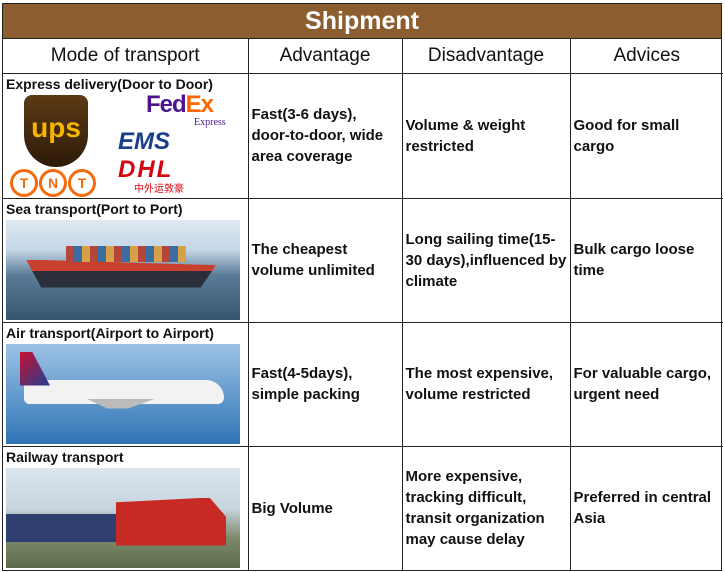  What do you see at coordinates (146, 169) in the screenshot?
I see `dhl-logo: DHL` at bounding box center [146, 169].